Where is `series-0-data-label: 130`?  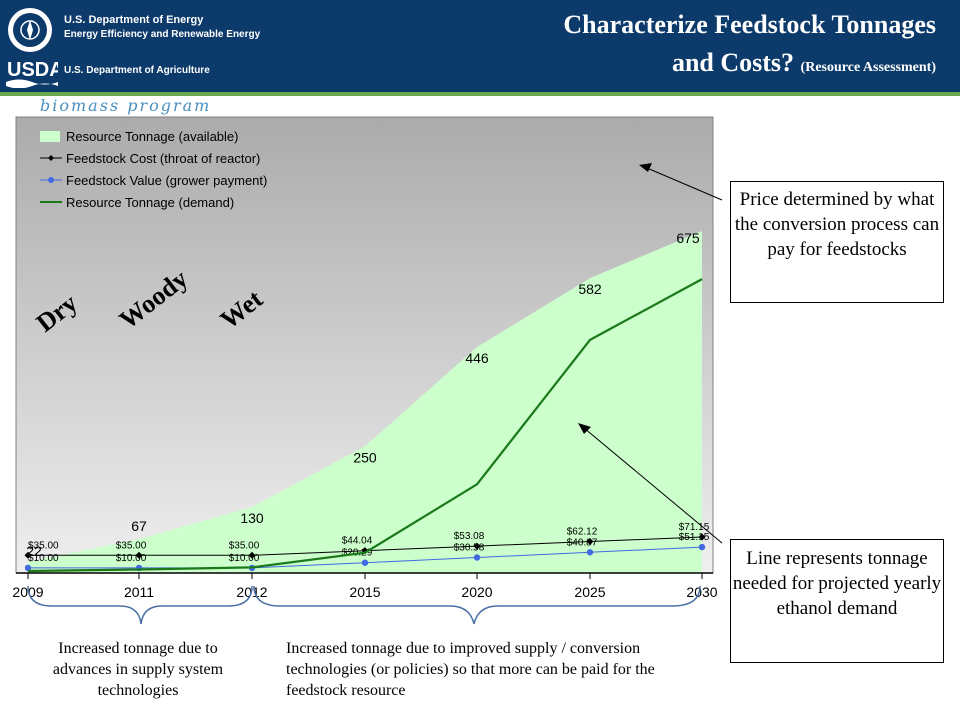
series-0-data-label: 130 is located at coordinates (252, 518).